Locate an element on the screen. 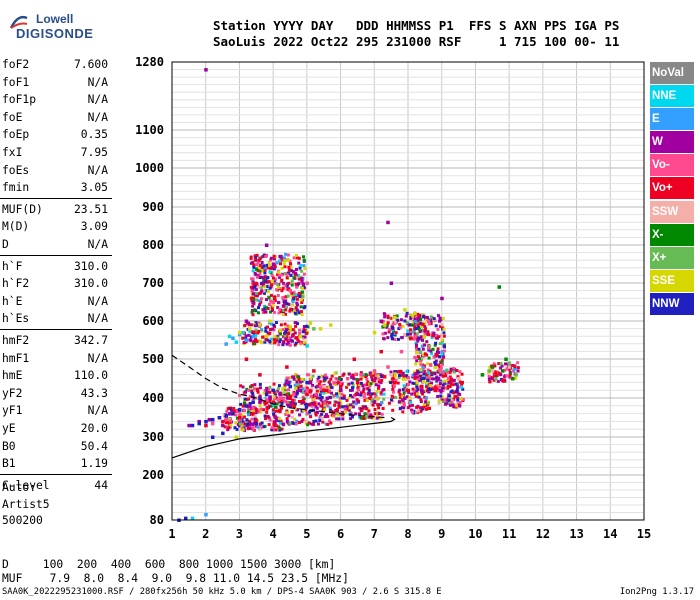 Image resolution: width=700 pixels, height=600 pixels. point-vo is located at coordinates (223, 421).